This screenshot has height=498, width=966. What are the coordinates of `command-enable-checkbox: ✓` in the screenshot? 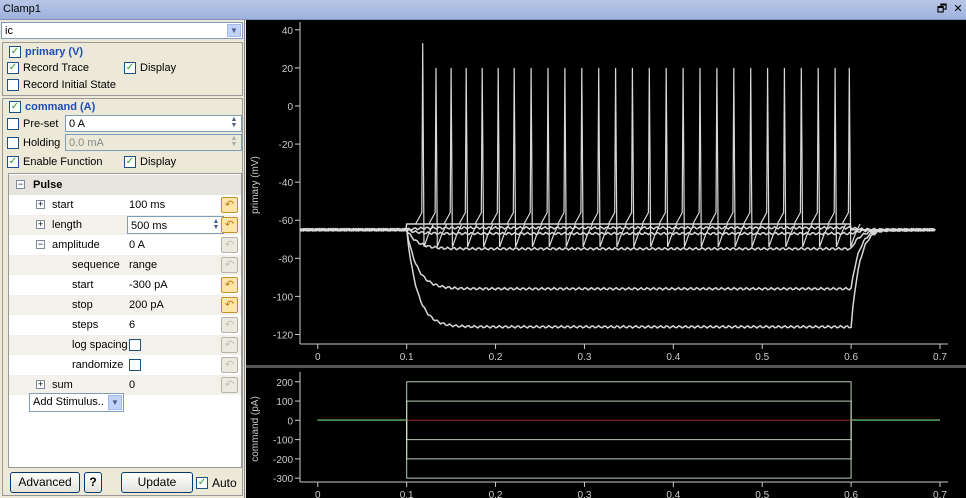 It's located at (15, 107).